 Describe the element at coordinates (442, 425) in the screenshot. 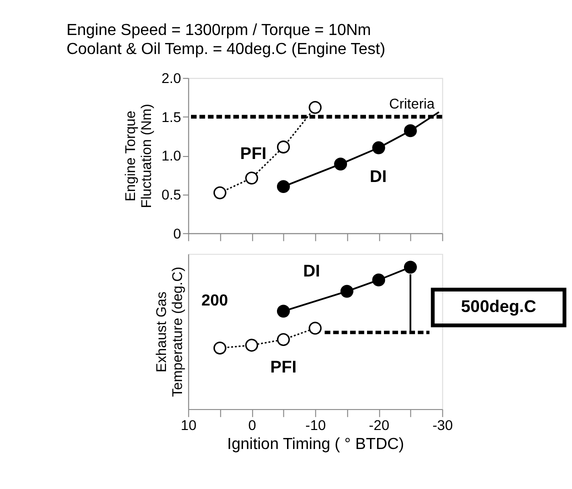

I see `x-tick-label: -30` at that location.